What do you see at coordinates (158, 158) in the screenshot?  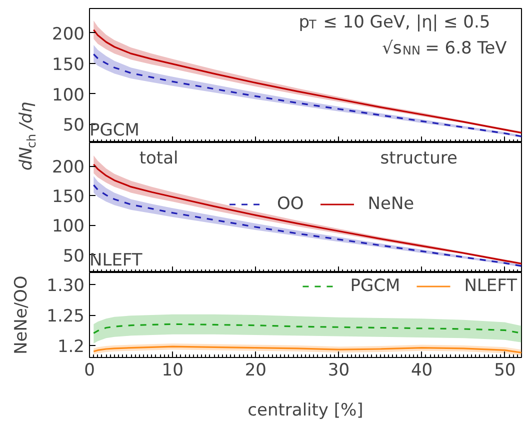 I see `annotation: total` at bounding box center [158, 158].